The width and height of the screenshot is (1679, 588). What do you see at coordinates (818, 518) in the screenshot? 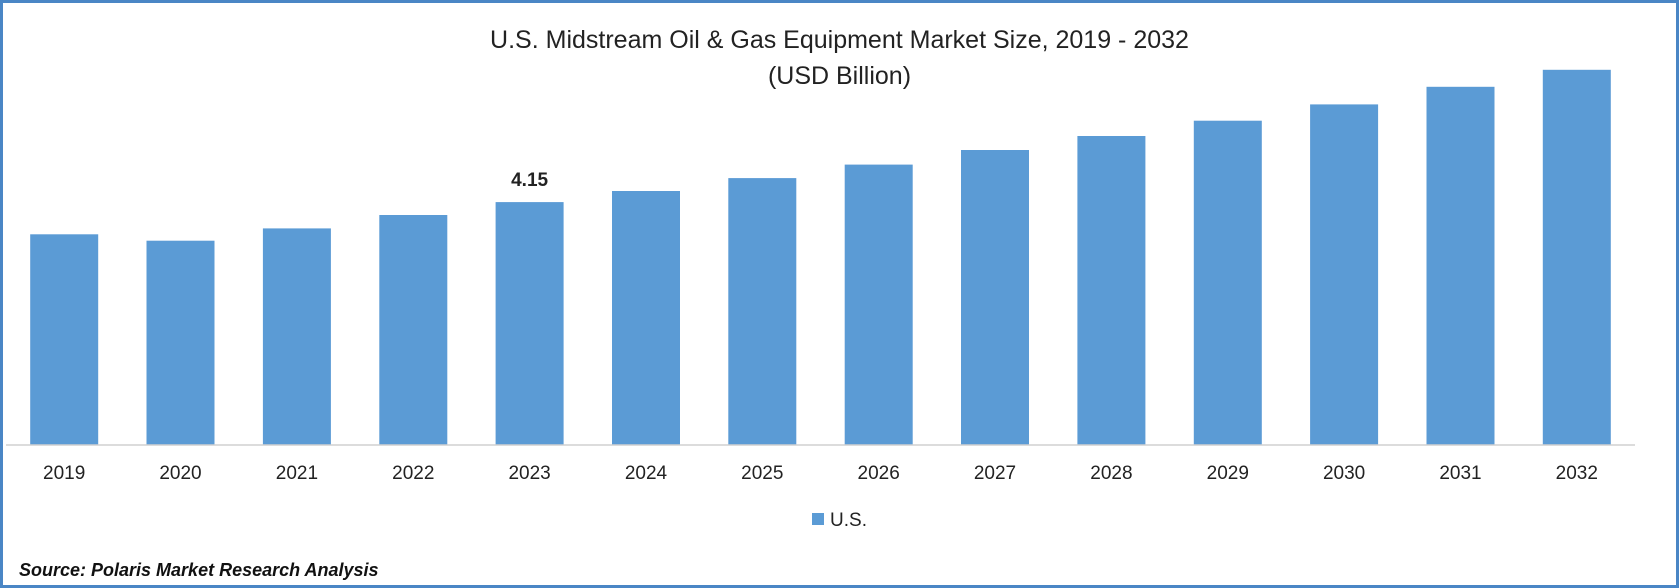
I see `legend-swatch` at bounding box center [818, 518].